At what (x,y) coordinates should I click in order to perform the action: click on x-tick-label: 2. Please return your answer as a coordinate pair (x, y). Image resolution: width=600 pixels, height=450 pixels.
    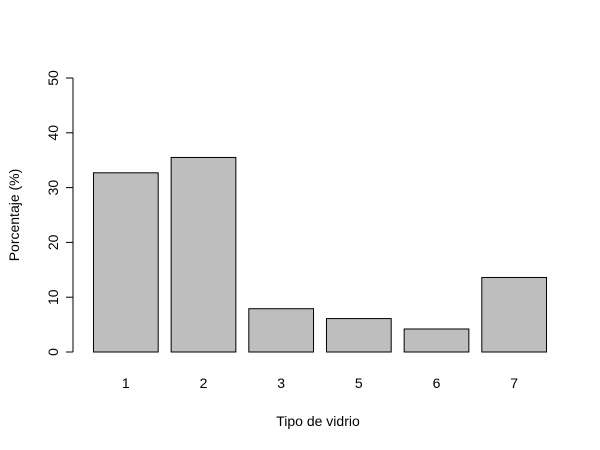
    Looking at the image, I should click on (204, 383).